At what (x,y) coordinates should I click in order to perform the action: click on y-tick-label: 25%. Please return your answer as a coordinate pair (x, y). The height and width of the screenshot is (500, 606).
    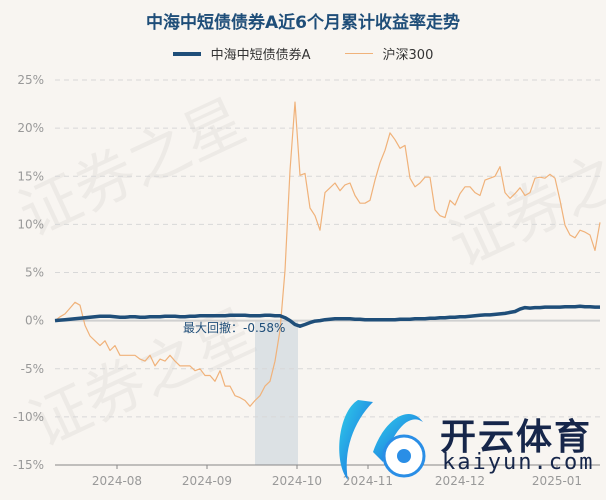
    Looking at the image, I should click on (30, 80).